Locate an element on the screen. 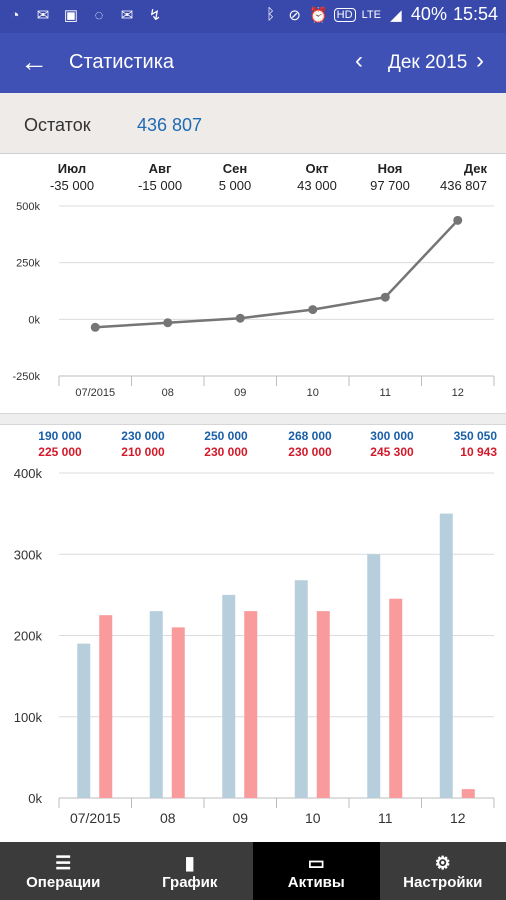 The width and height of the screenshot is (506, 900). bottom-navigation: ☰ Операции ▮ График ▭ Активы ⚙ Настройки is located at coordinates (253, 871).